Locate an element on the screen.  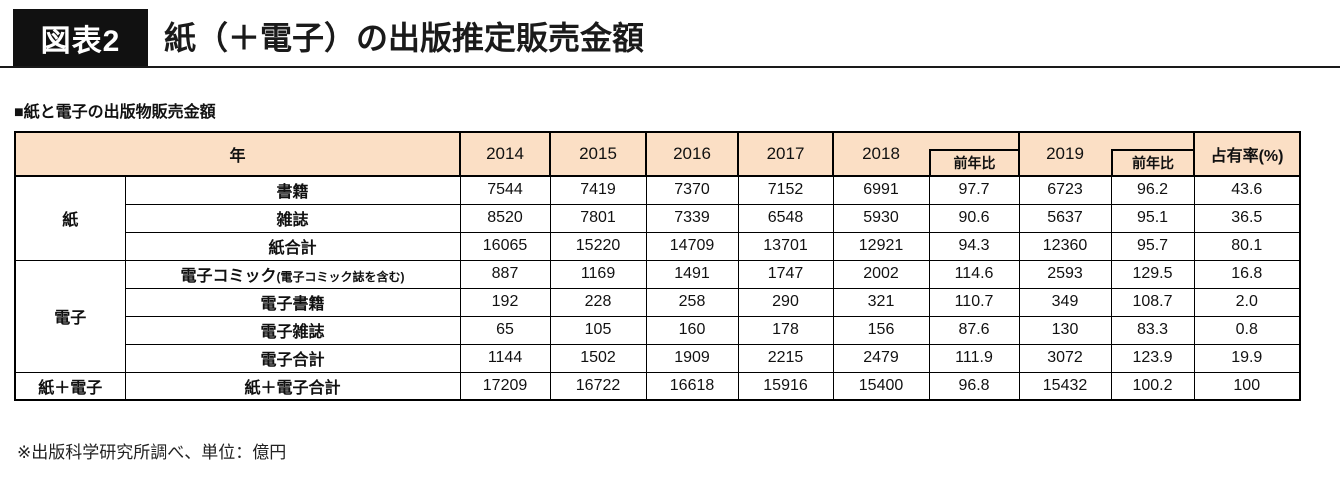
row-label: 電子合計 is located at coordinates (292, 358).